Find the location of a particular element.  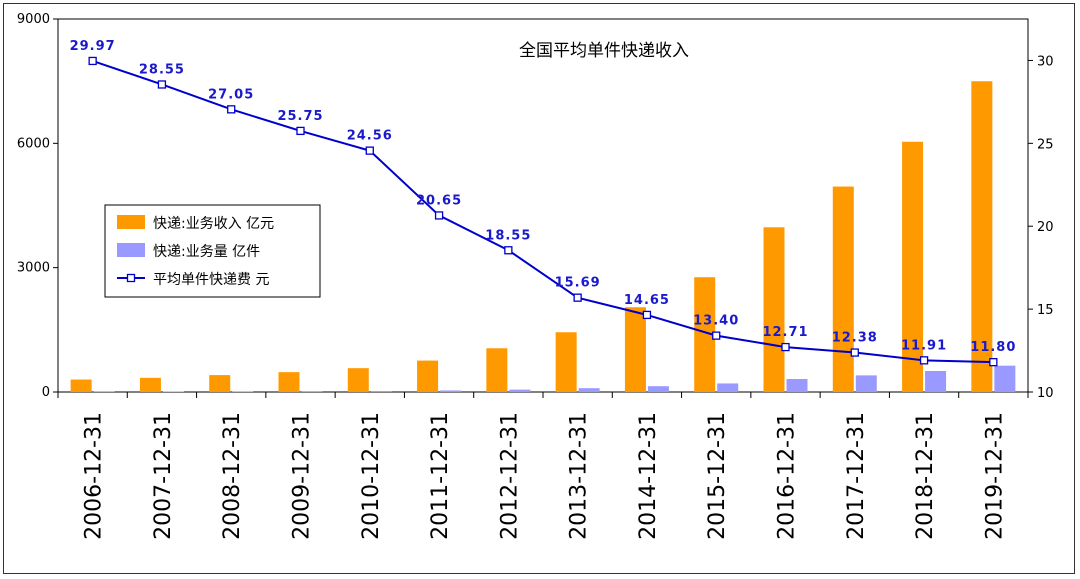

right-axis-tick-label: 30 is located at coordinates (1045, 61).